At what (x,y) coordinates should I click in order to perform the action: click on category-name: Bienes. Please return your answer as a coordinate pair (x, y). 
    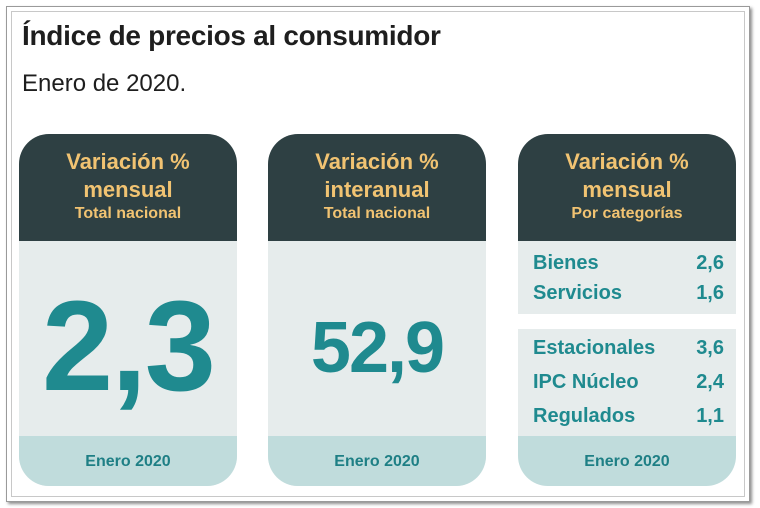
    Looking at the image, I should click on (566, 263).